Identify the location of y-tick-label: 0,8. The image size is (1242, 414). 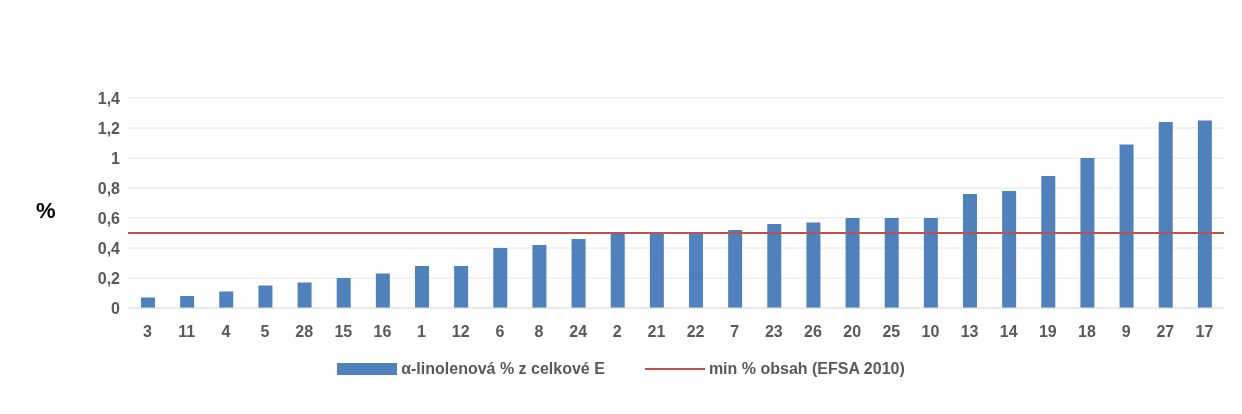
(109, 188).